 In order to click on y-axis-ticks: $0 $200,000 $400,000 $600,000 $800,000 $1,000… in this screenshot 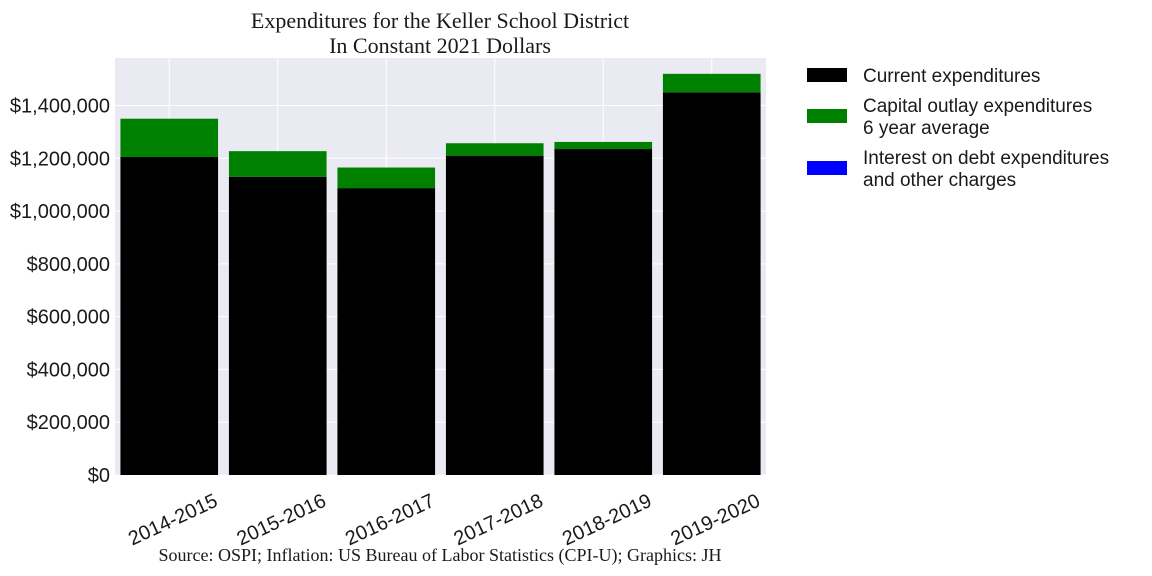, I will do `click(60, 291)`.